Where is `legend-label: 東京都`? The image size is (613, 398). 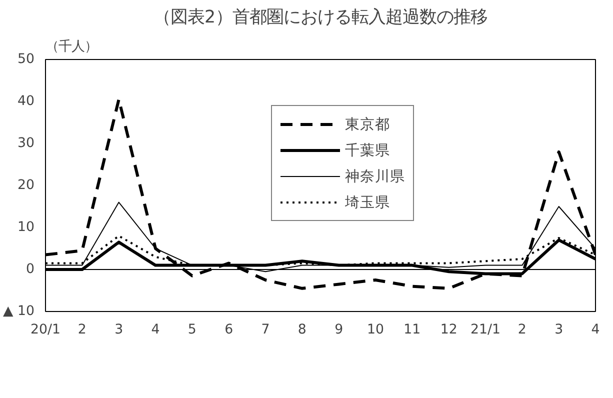 legend-label: 東京都 is located at coordinates (367, 124).